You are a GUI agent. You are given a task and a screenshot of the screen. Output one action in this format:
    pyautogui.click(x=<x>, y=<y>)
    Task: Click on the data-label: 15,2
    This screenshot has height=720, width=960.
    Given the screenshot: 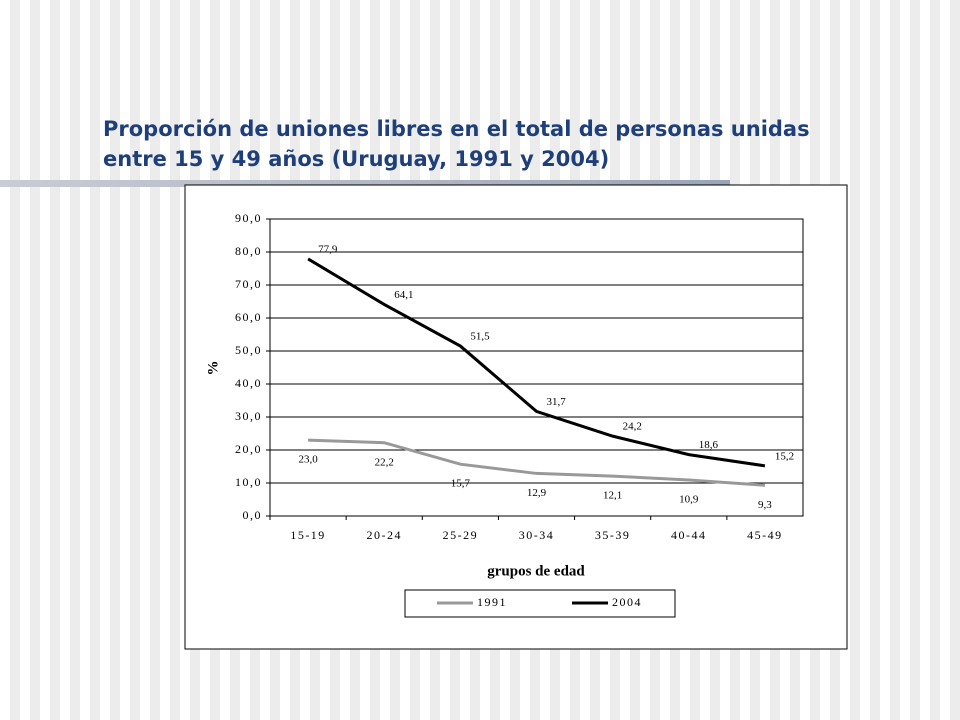 What is the action you would take?
    pyautogui.click(x=784, y=456)
    